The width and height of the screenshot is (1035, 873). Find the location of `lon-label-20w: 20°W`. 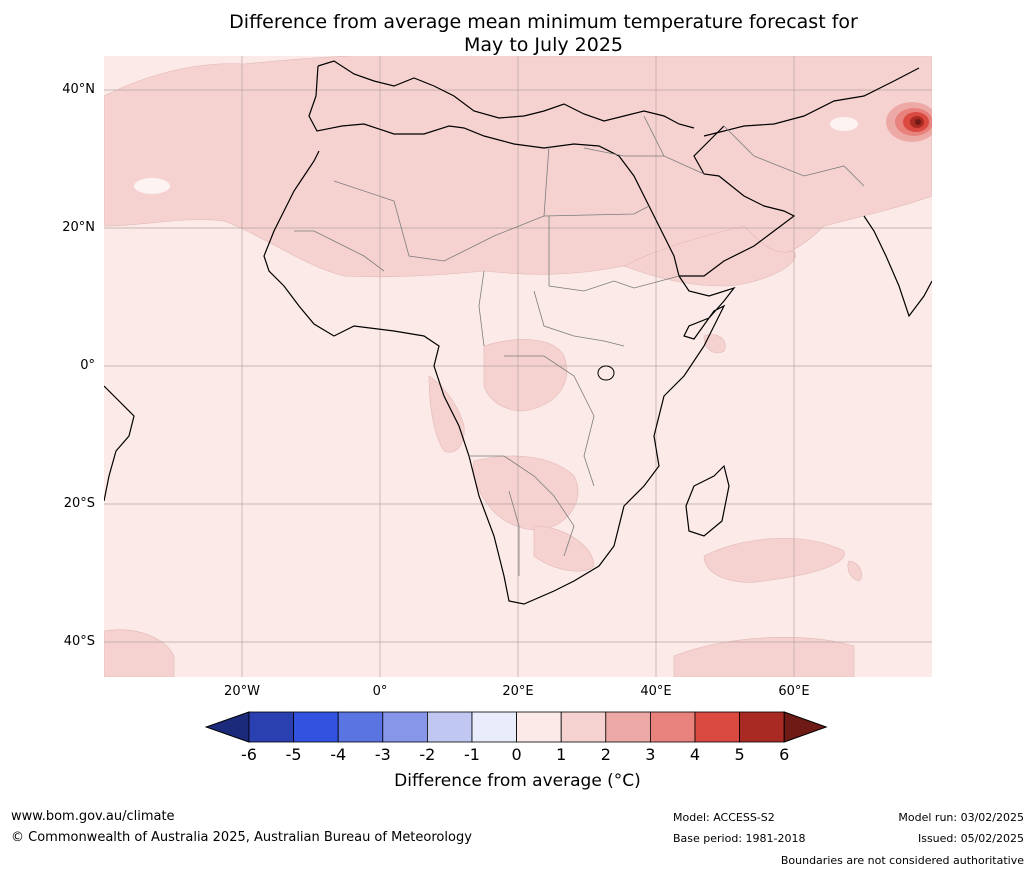

lon-label-20w: 20°W is located at coordinates (242, 691).